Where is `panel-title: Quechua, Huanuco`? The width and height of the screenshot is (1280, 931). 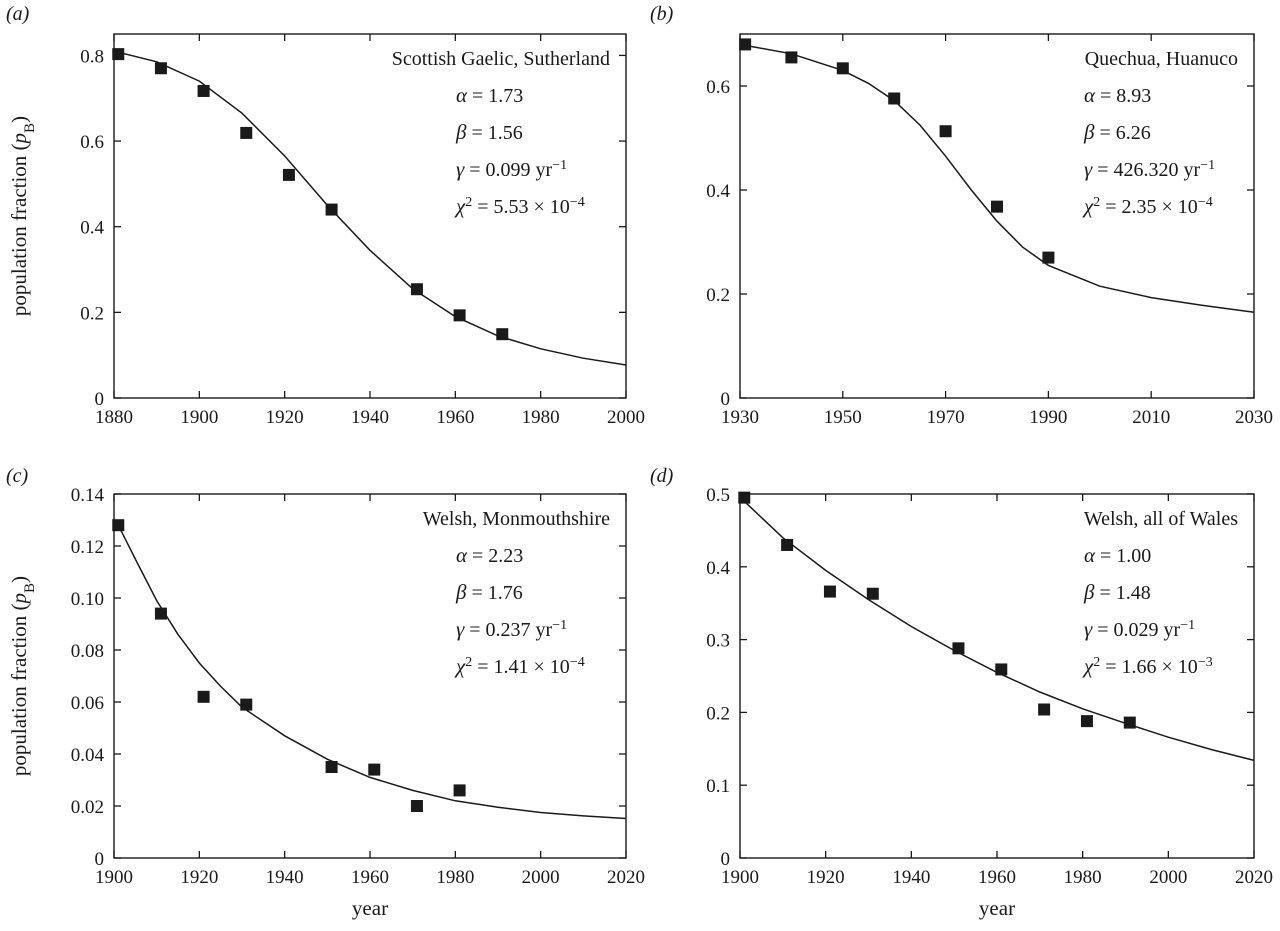
panel-title: Quechua, Huanuco is located at coordinates (1161, 59).